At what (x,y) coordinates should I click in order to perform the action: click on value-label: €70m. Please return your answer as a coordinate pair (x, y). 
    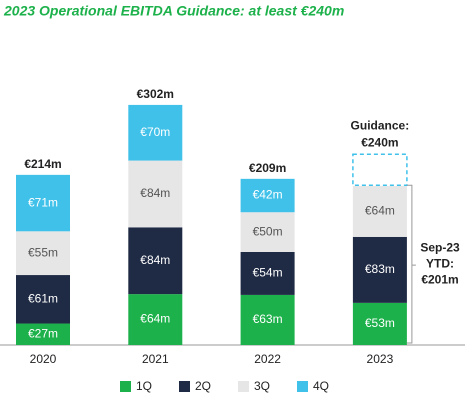
    Looking at the image, I should click on (155, 132).